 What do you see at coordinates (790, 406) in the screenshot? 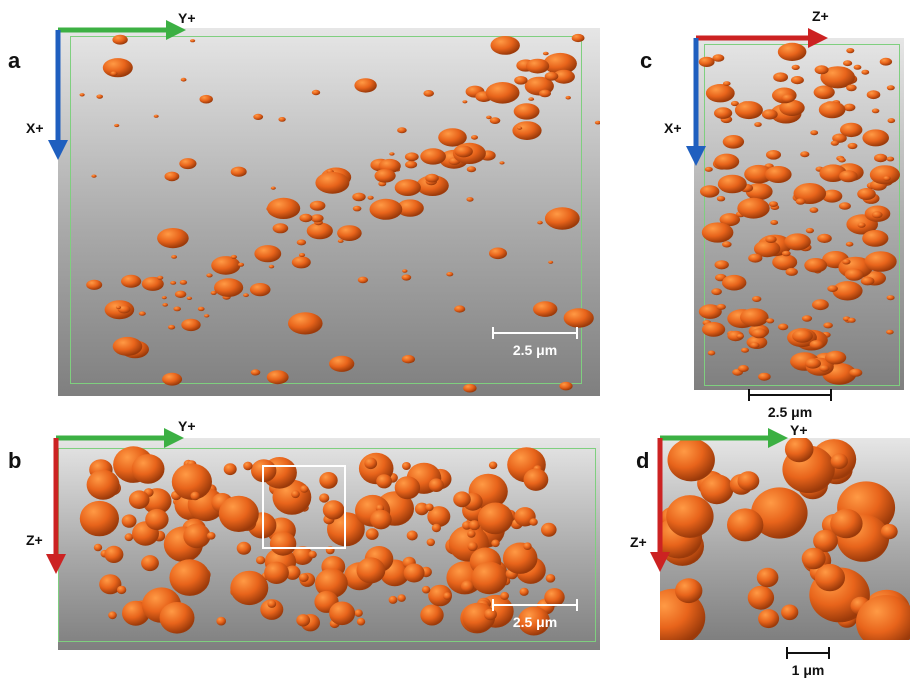
I see `panel-c-scale-bar: 2.5 μm` at bounding box center [790, 406].